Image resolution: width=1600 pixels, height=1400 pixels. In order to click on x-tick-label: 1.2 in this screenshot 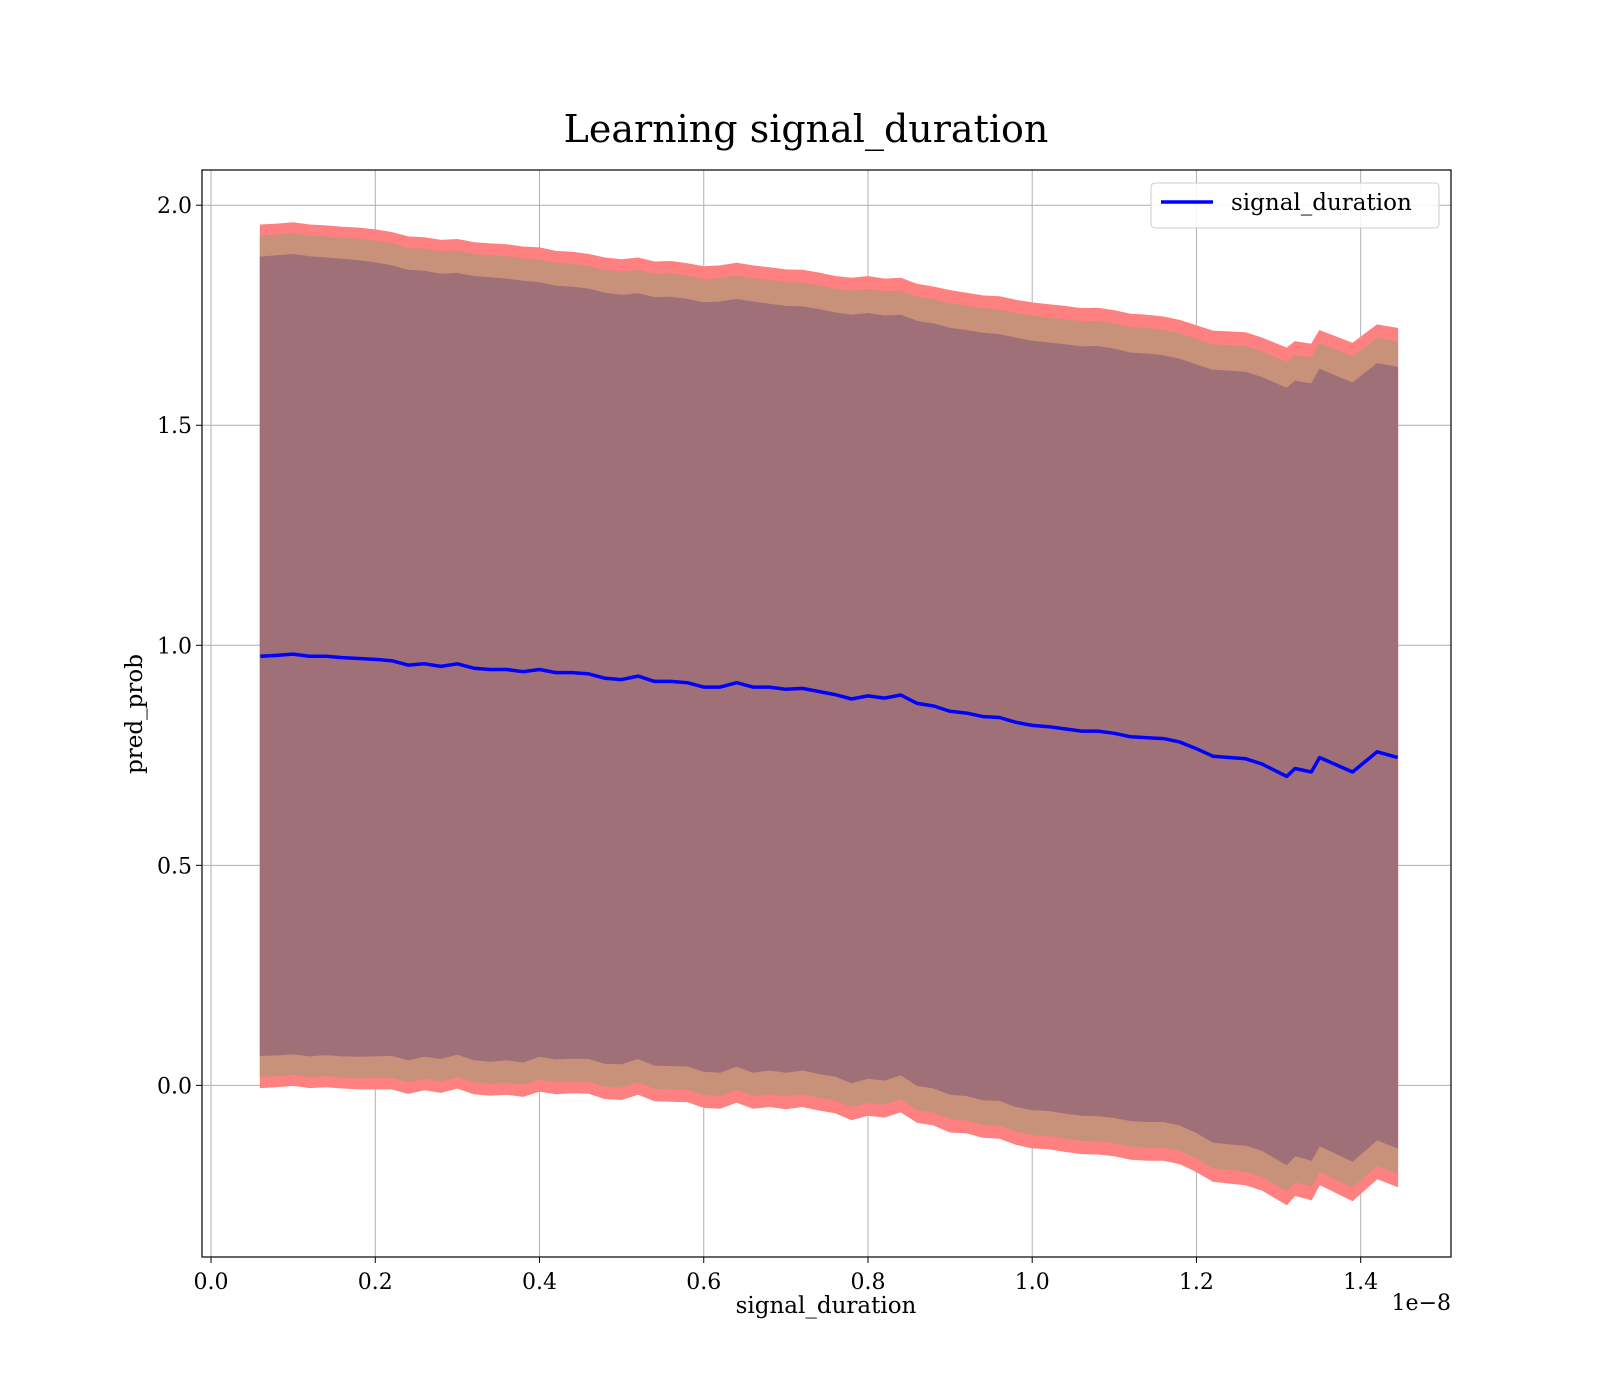, I will do `click(1196, 1282)`.